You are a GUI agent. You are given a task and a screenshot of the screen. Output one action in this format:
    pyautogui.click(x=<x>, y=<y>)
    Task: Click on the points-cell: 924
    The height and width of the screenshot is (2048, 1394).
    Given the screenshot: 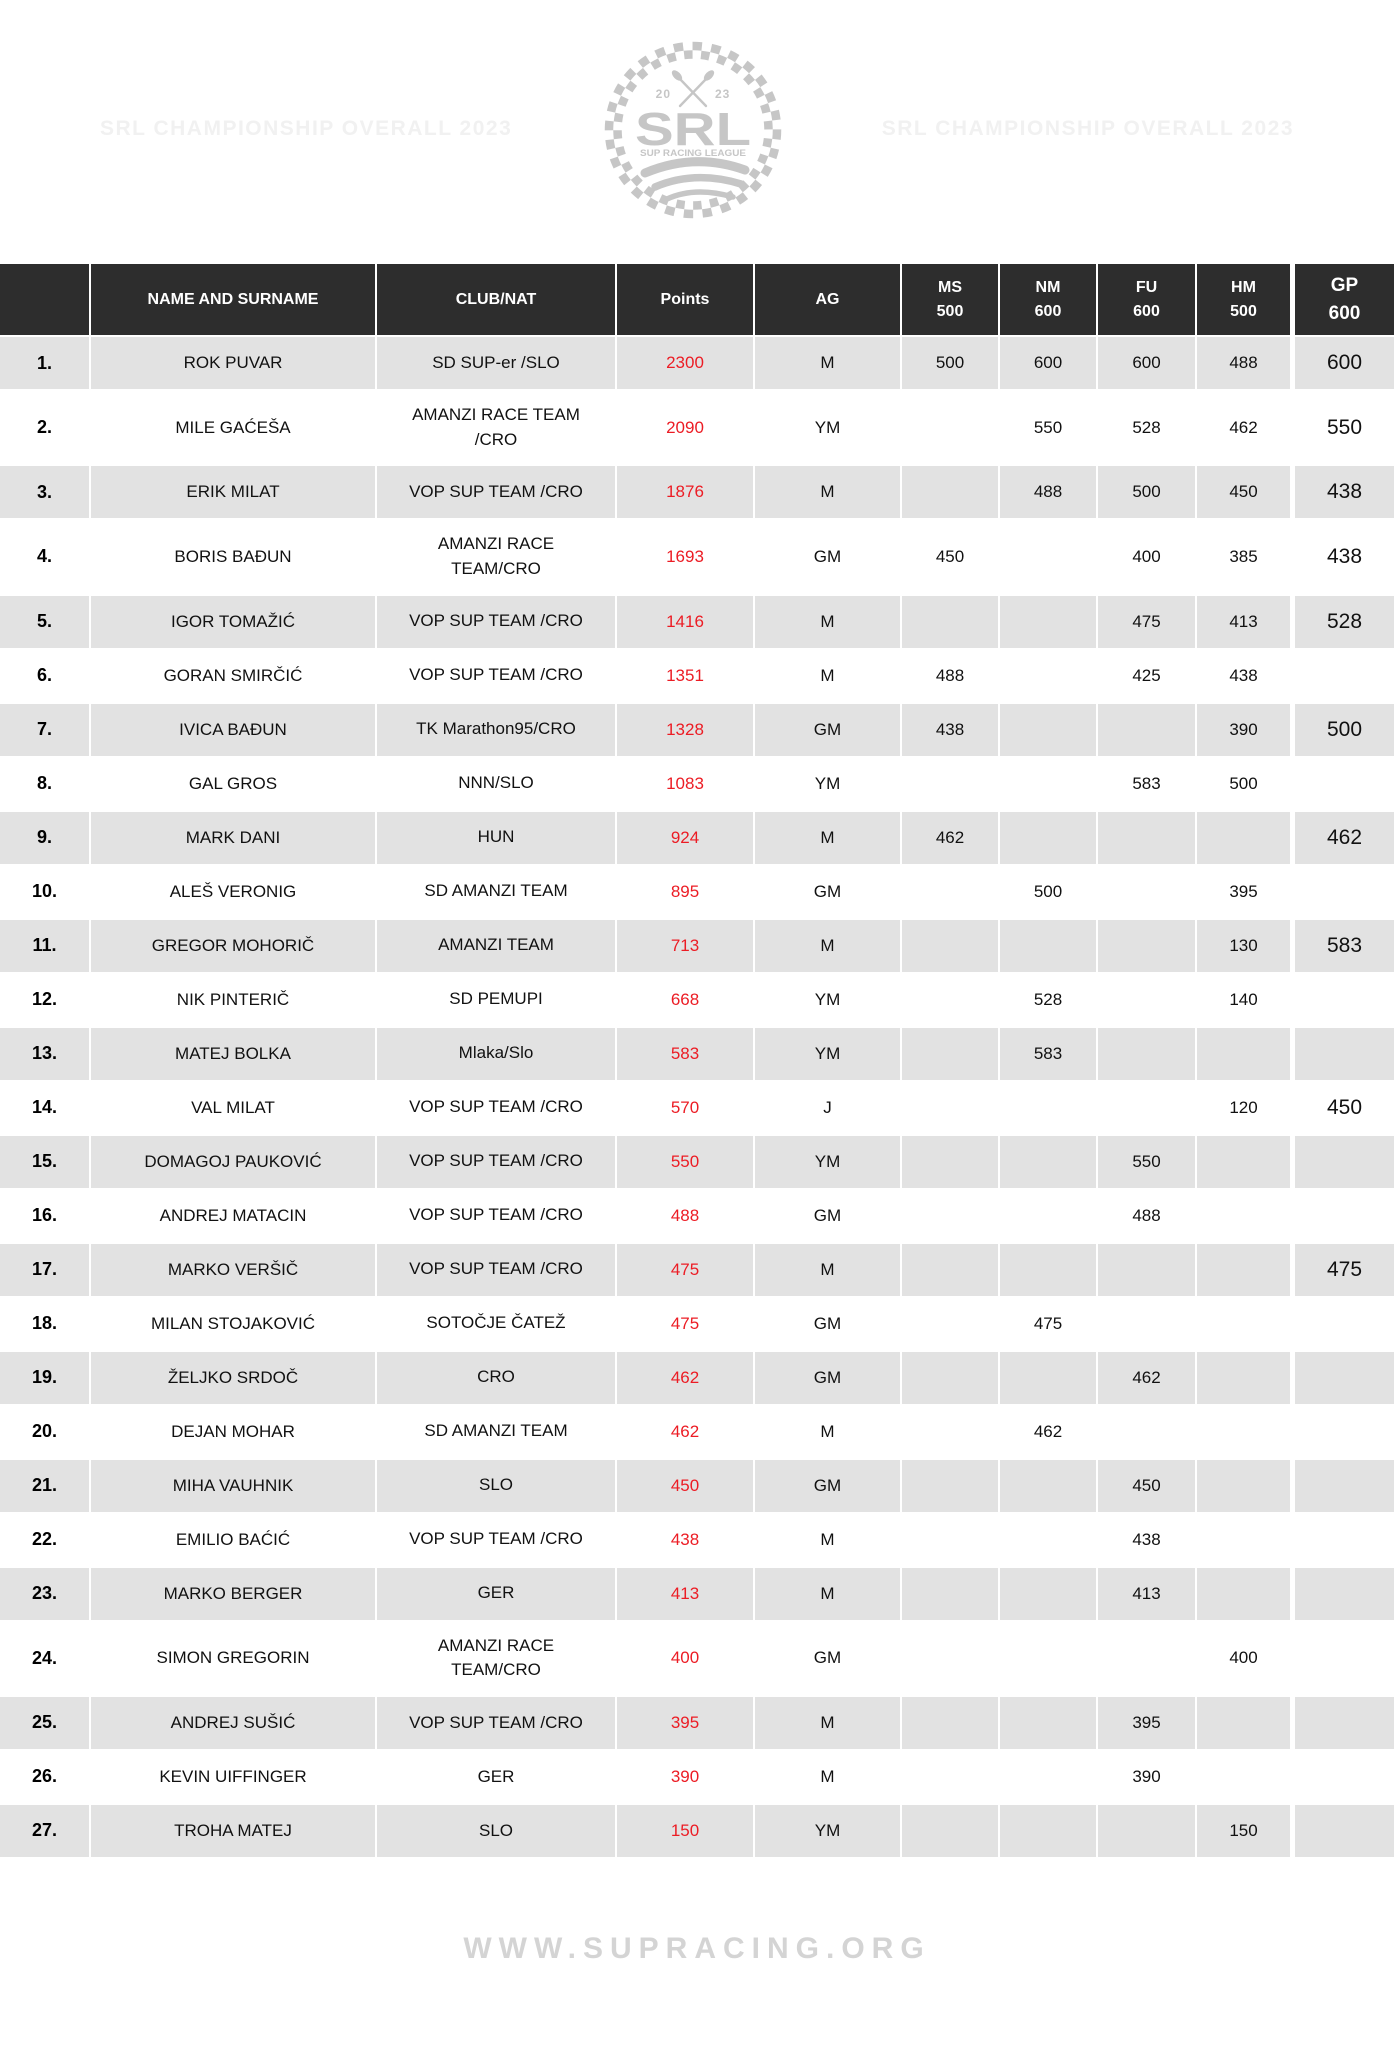 What is the action you would take?
    pyautogui.click(x=686, y=837)
    